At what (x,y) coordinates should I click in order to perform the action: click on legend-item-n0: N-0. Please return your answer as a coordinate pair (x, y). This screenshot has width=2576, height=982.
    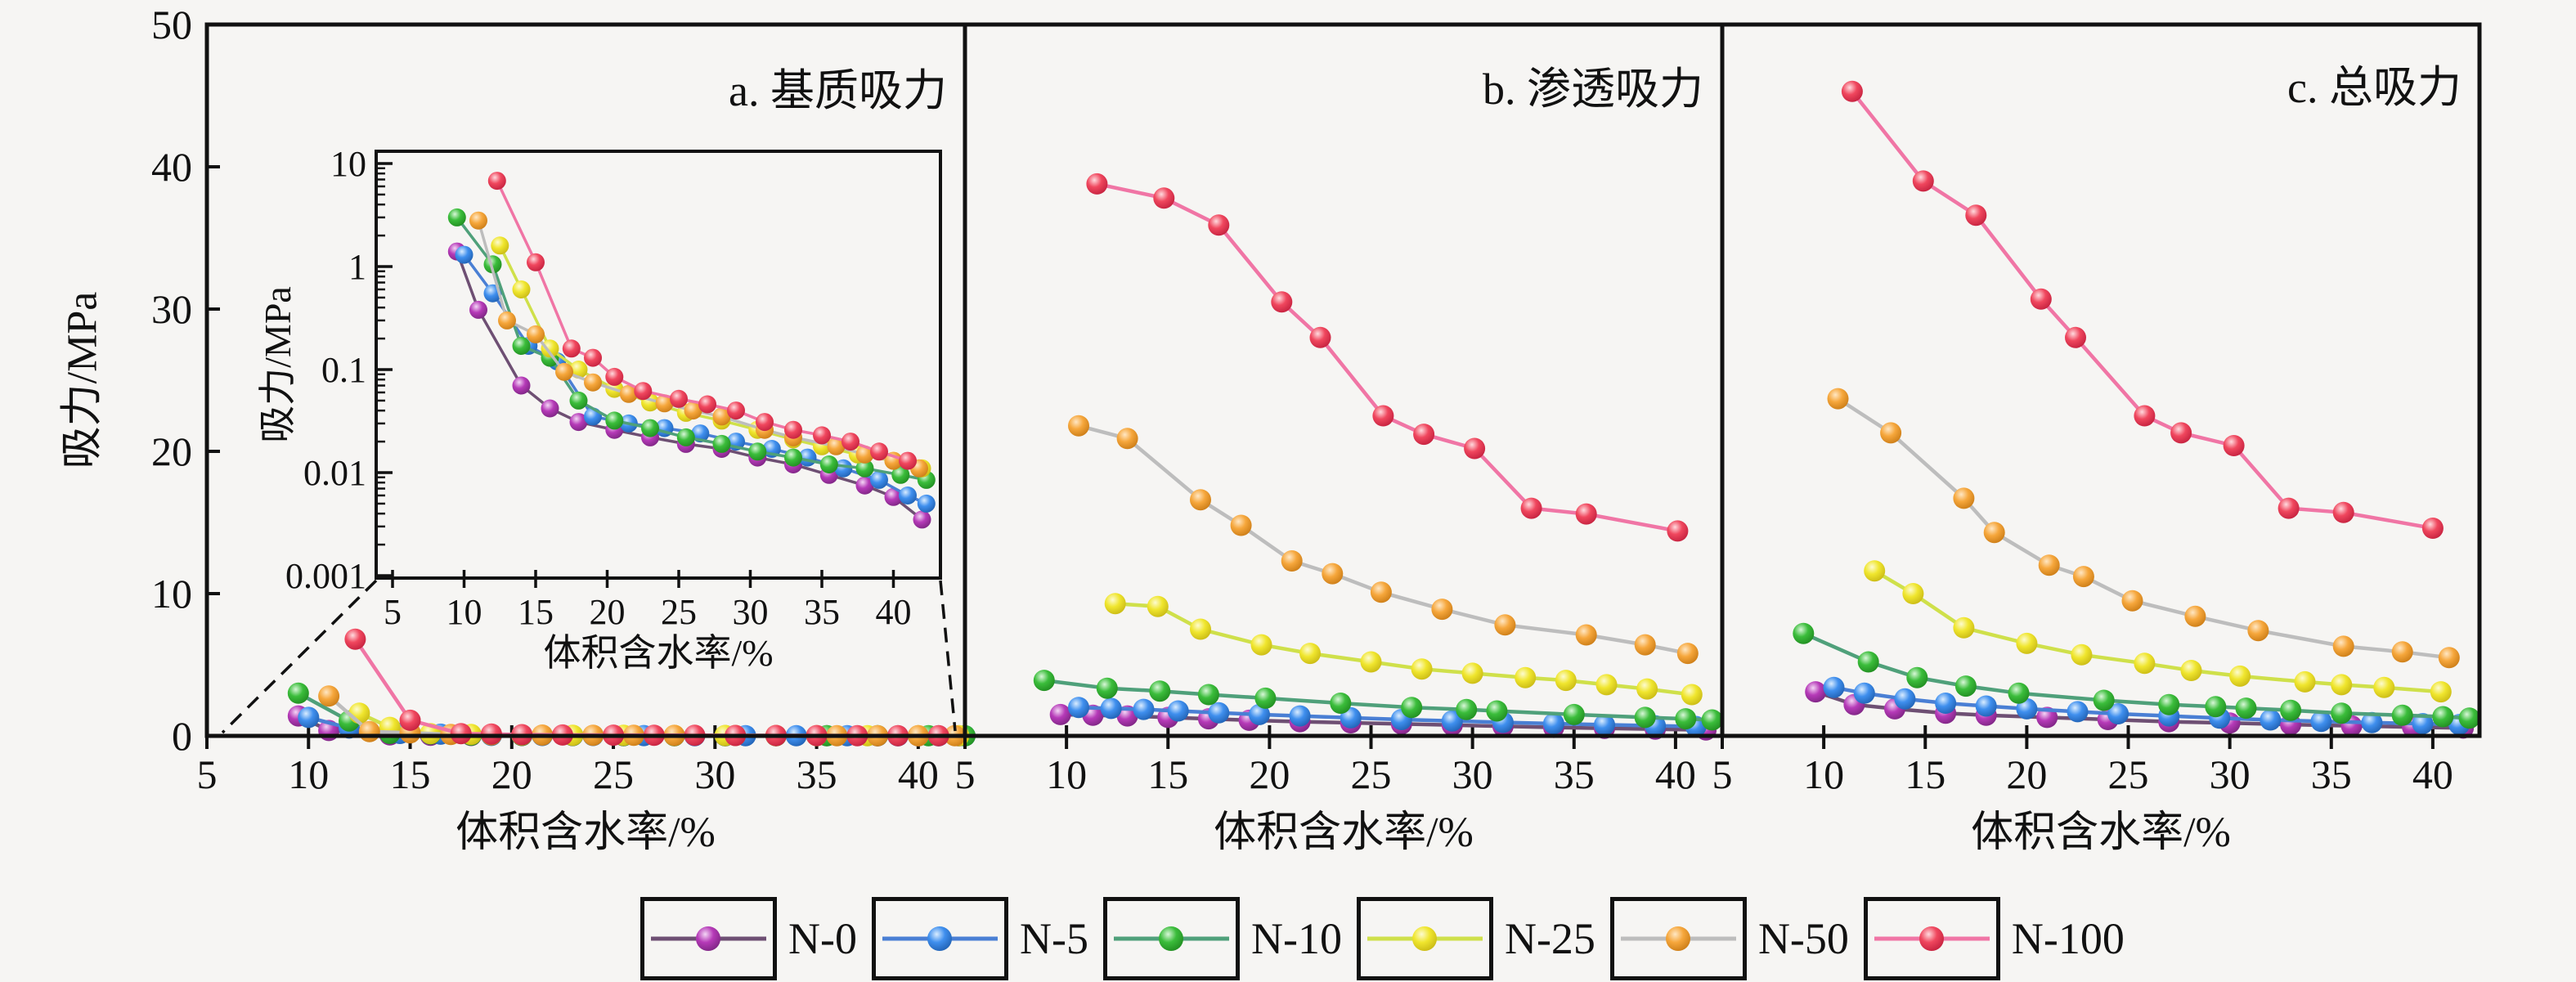
    Looking at the image, I should click on (748, 938).